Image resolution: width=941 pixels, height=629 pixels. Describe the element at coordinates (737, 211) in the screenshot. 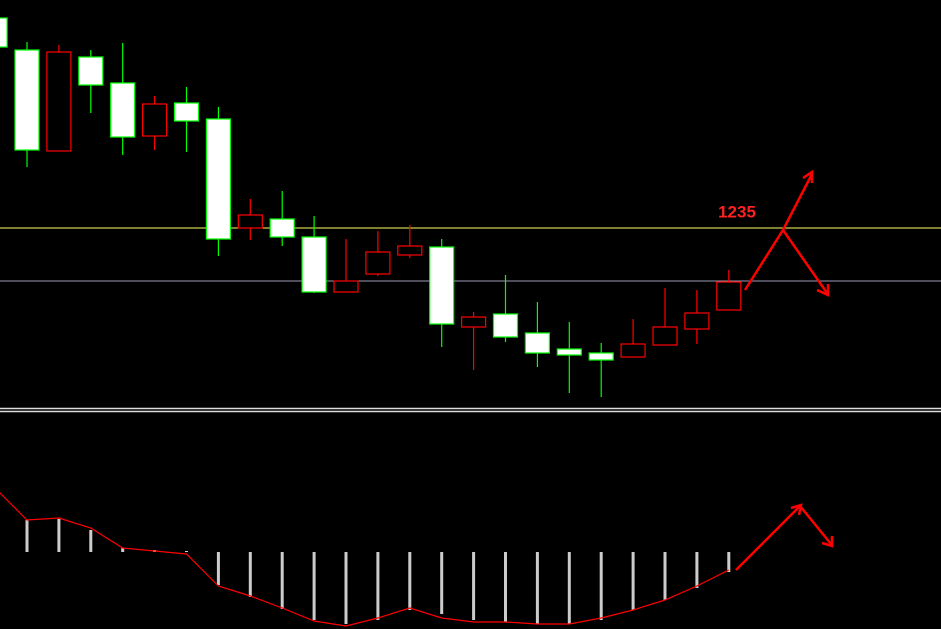

I see `level-label: 1235` at that location.